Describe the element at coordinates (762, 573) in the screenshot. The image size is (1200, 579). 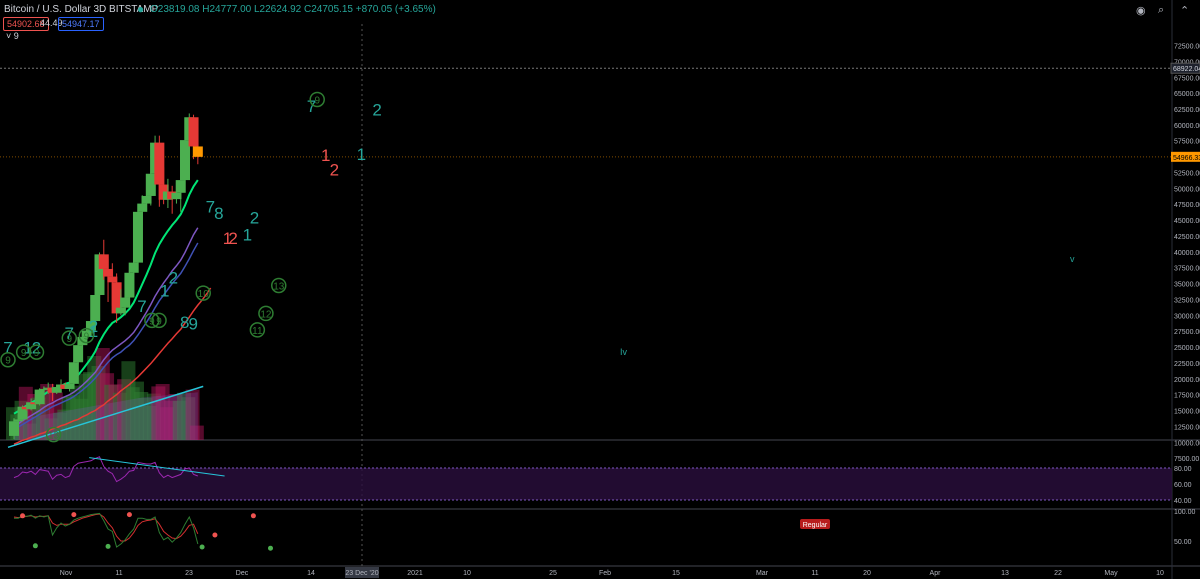
I see `time-tick: Mar` at that location.